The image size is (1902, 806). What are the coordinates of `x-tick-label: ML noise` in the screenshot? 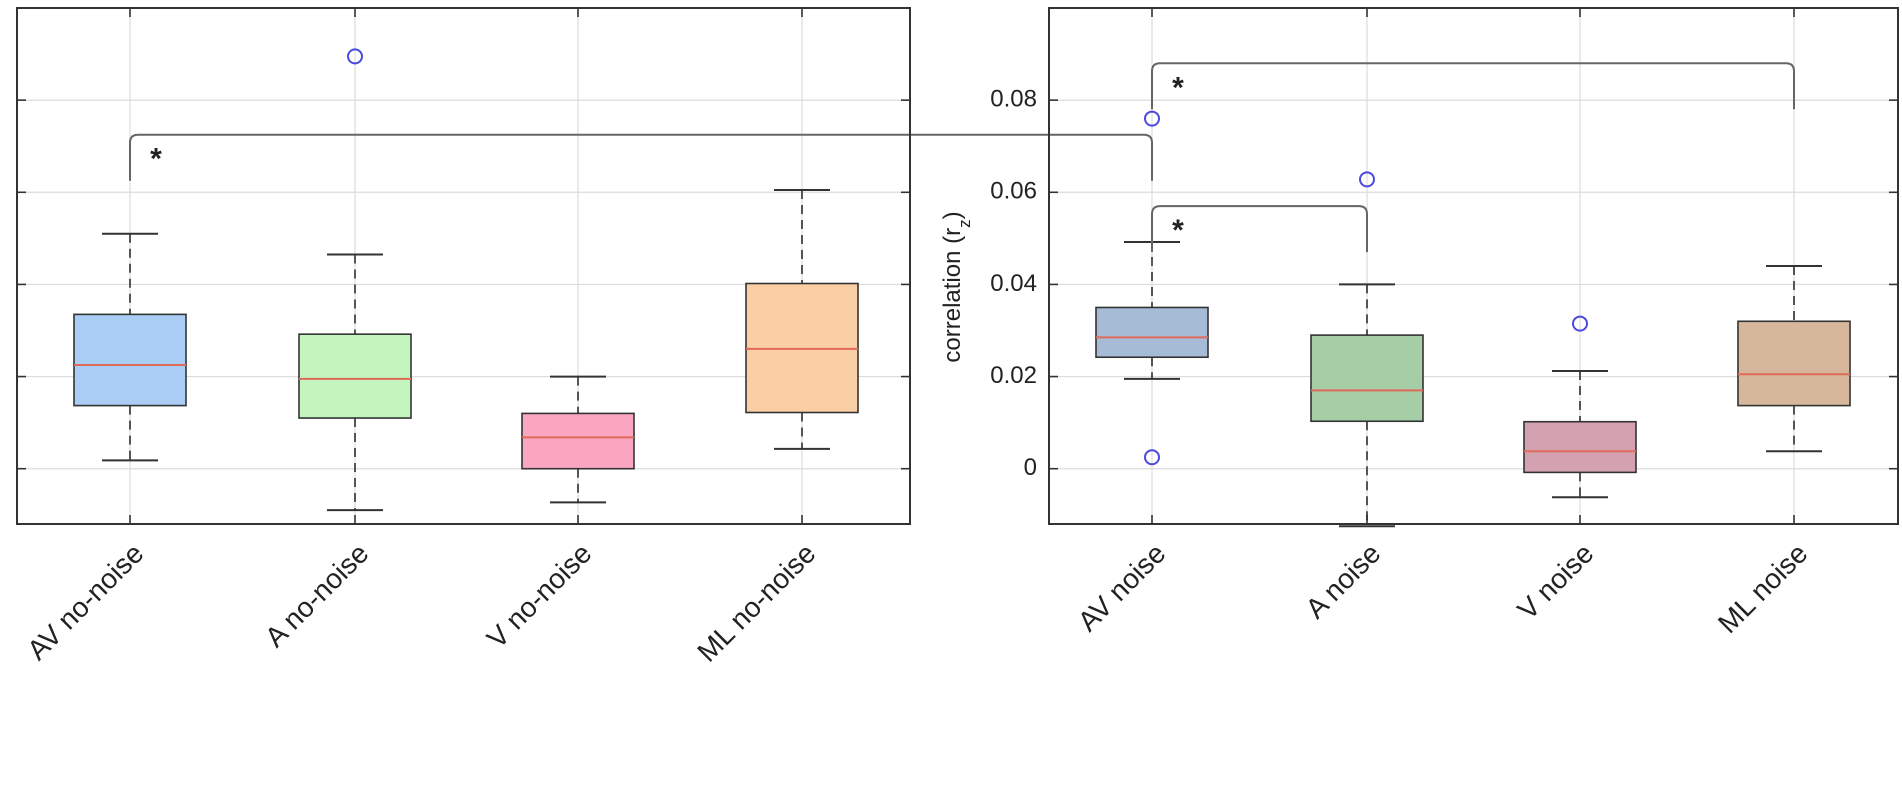 It's located at (1763, 589).